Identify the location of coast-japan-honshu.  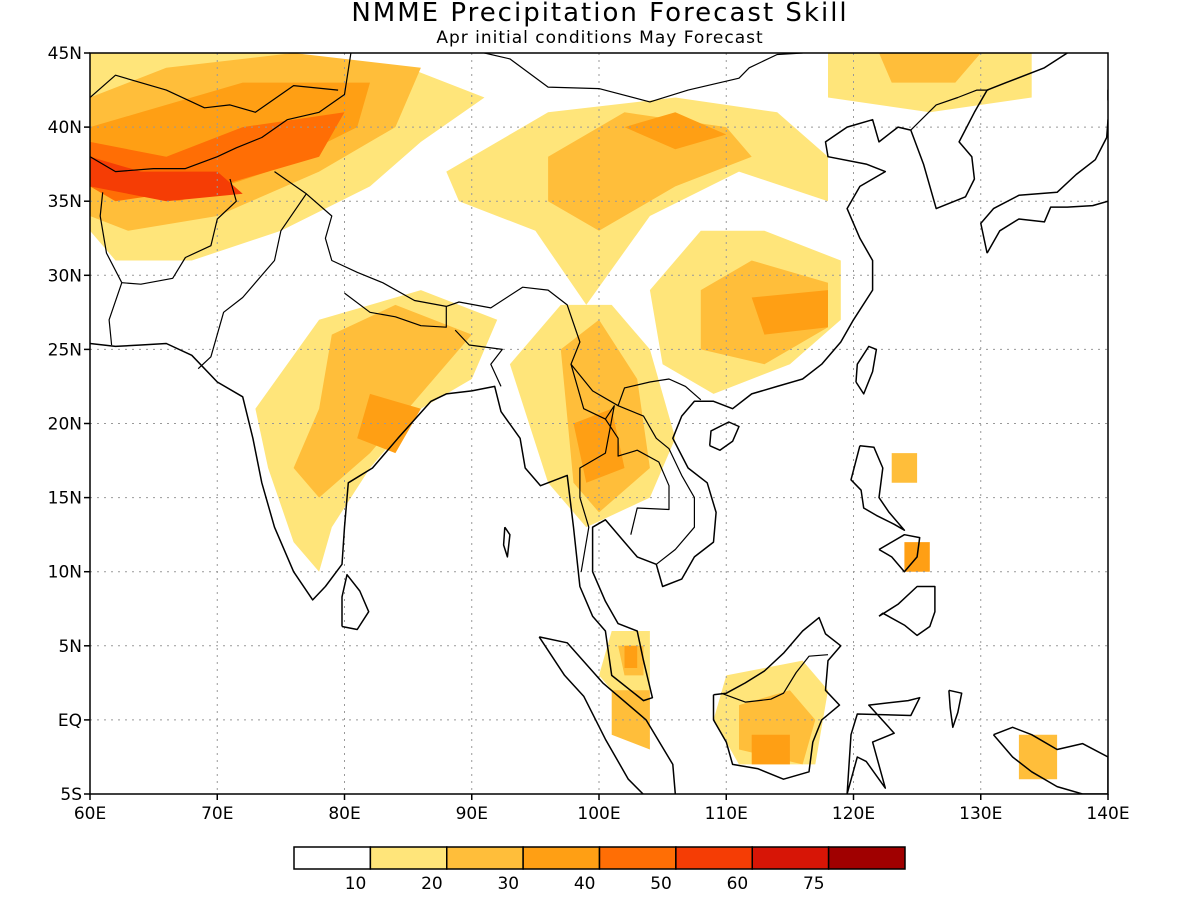
(1044, 186).